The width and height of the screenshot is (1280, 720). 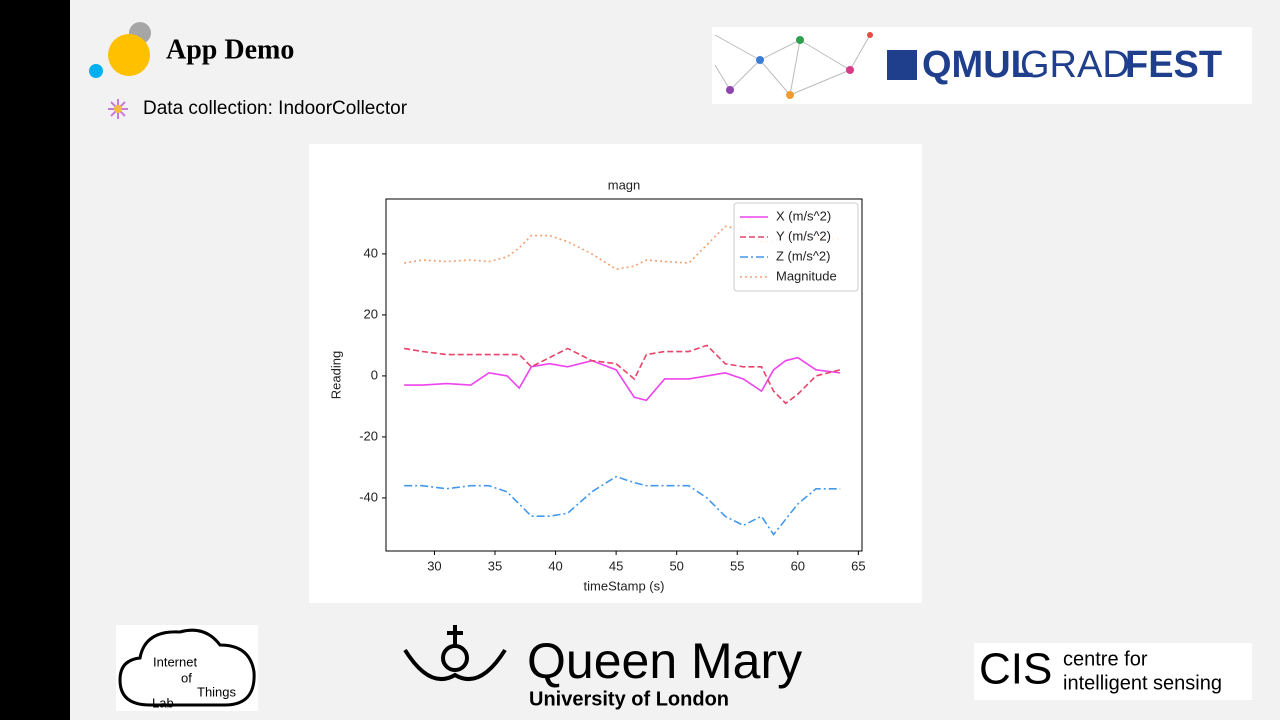 I want to click on legend-label: Y (m/s^2), so click(x=803, y=235).